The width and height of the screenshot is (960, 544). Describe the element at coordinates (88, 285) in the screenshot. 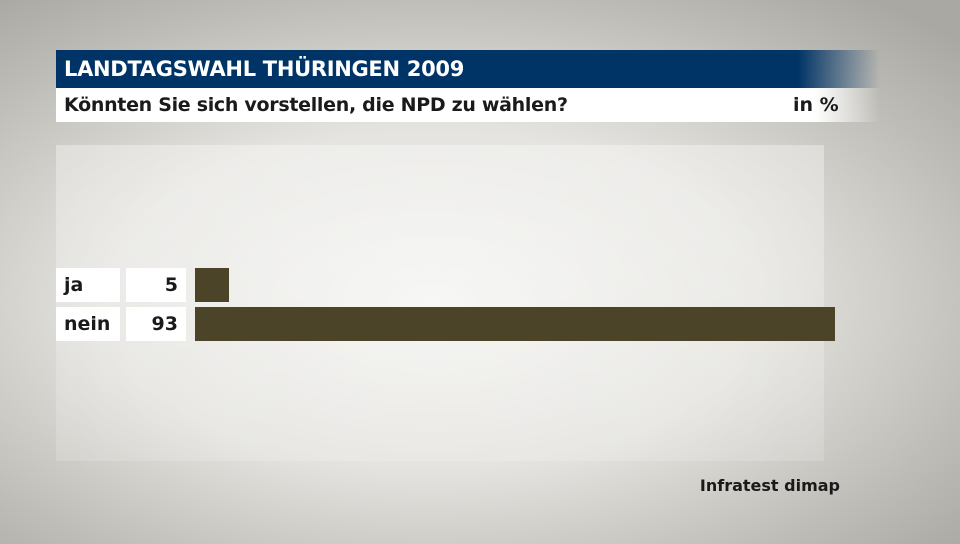

I see `category-label-0: ja` at that location.